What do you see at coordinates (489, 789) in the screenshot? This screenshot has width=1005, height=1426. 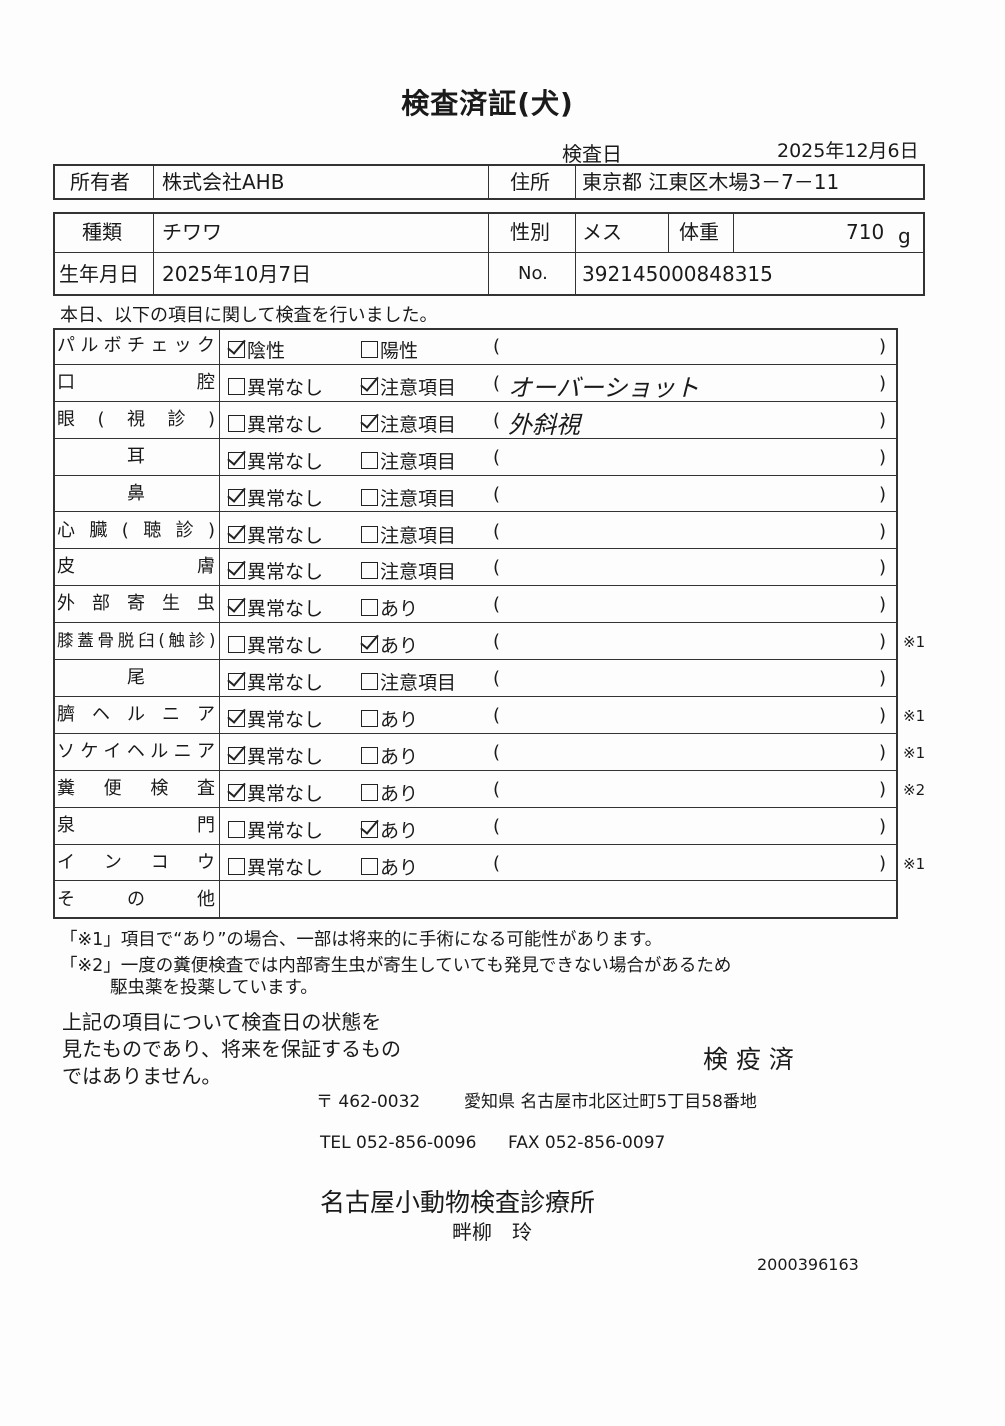 I see `inspection-row: 糞便検査 異常なし あり () ※2` at bounding box center [489, 789].